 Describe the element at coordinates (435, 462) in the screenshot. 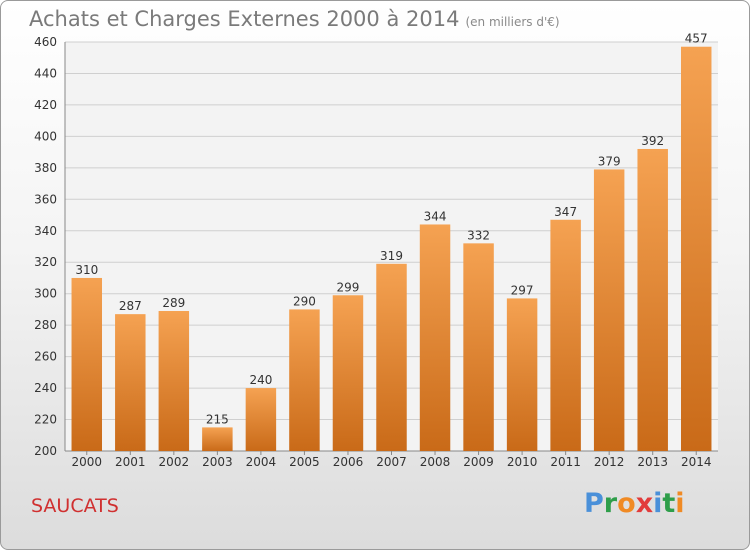

I see `x-tick-label: 2008` at that location.